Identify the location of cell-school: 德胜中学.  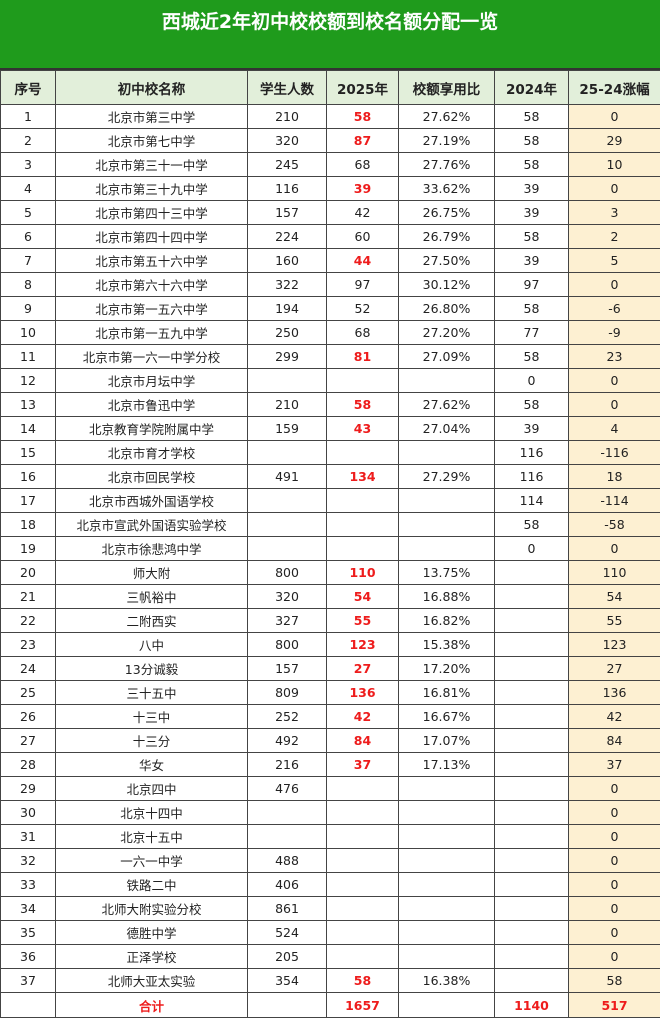
(151, 932).